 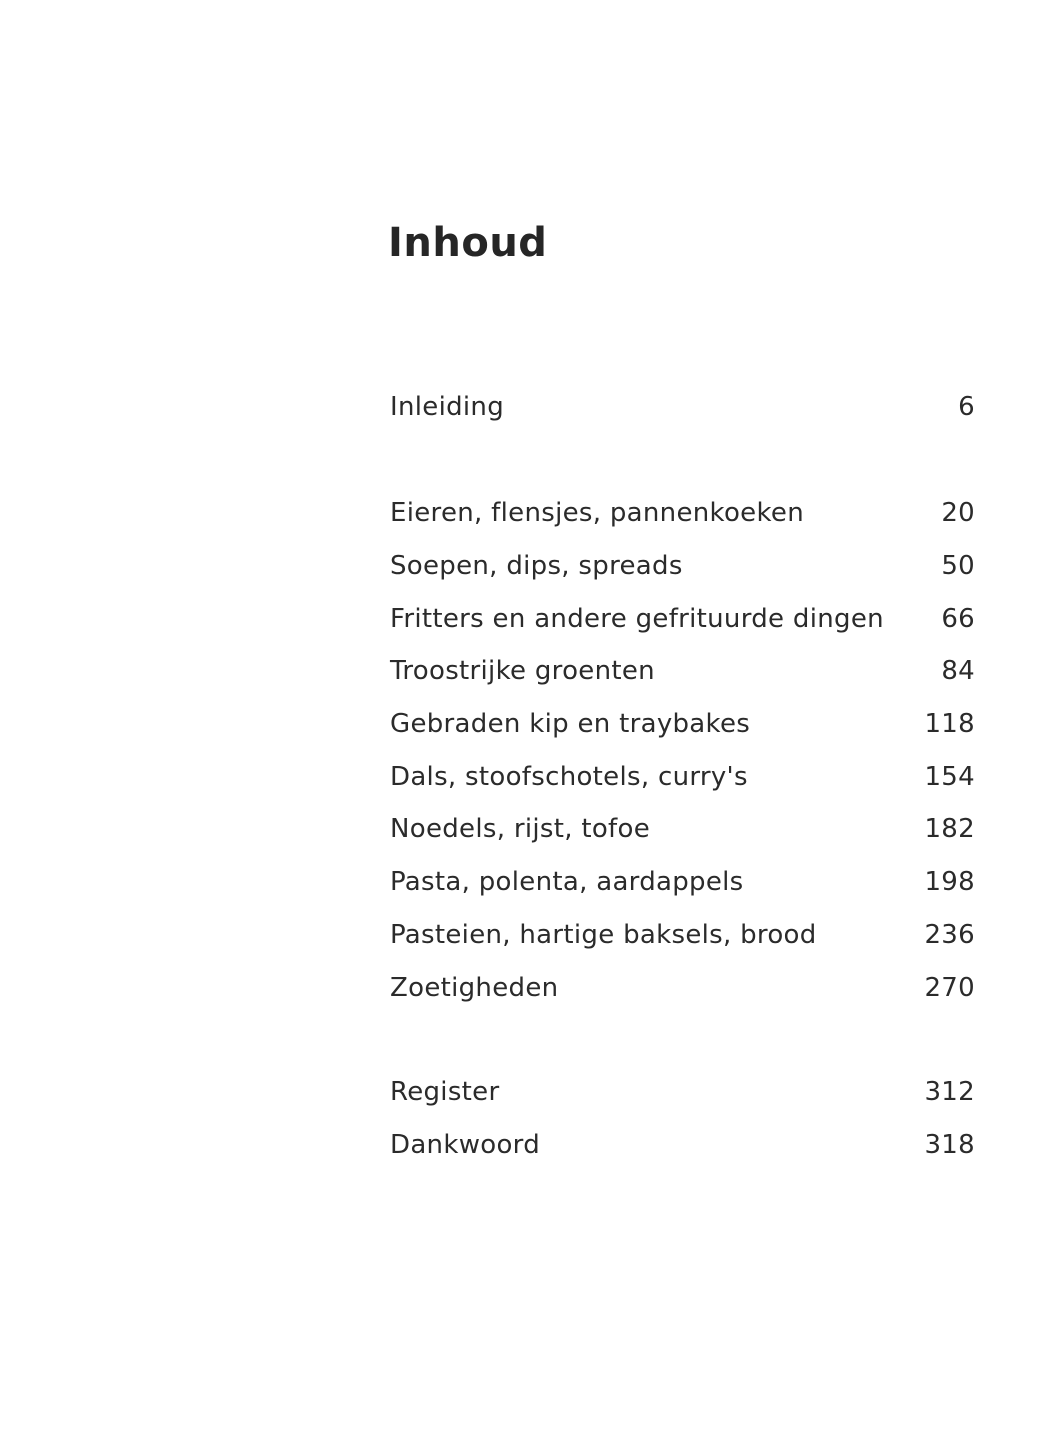 What do you see at coordinates (569, 776) in the screenshot?
I see `toc-entry-label: Dals, stoofschotels, curry's` at bounding box center [569, 776].